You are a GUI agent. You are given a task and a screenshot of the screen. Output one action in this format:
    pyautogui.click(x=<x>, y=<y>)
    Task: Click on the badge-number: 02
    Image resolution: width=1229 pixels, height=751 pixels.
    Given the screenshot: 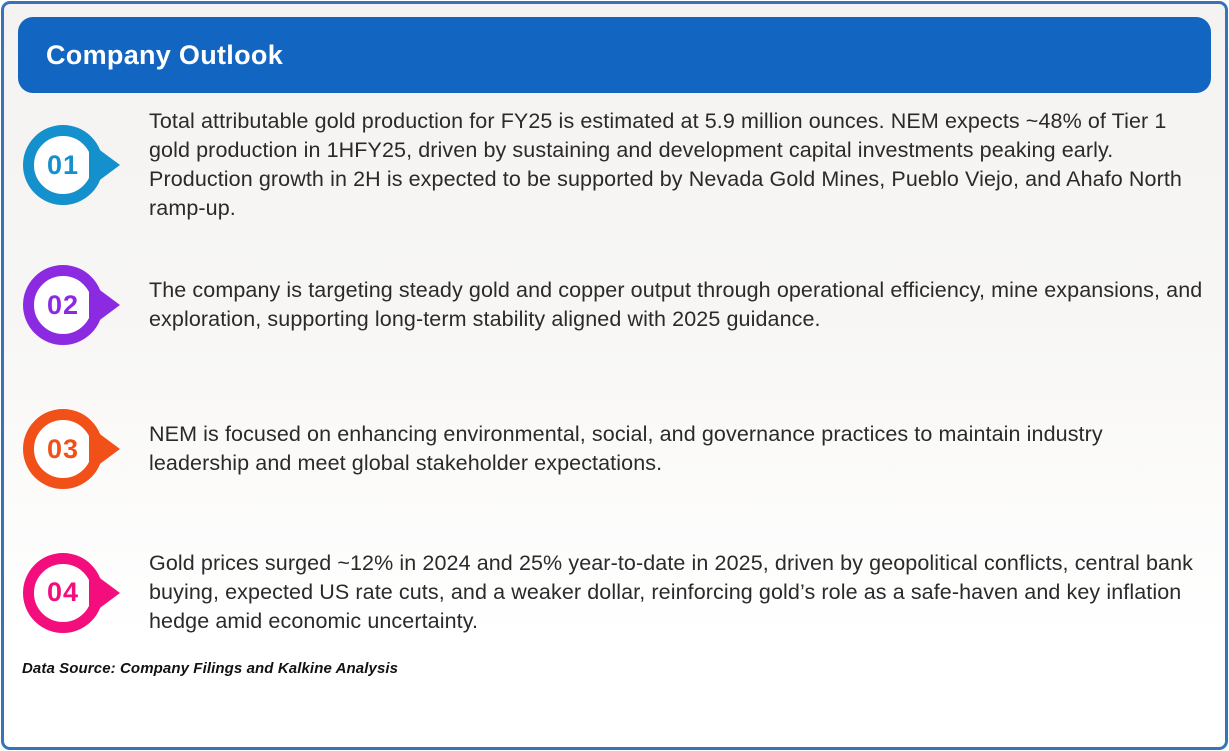 What is the action you would take?
    pyautogui.click(x=63, y=304)
    